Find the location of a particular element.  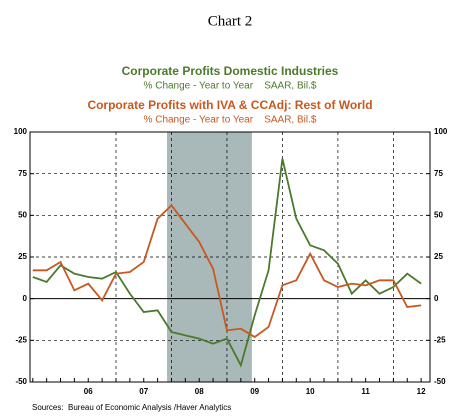

x-tick-label: 10 is located at coordinates (310, 391).